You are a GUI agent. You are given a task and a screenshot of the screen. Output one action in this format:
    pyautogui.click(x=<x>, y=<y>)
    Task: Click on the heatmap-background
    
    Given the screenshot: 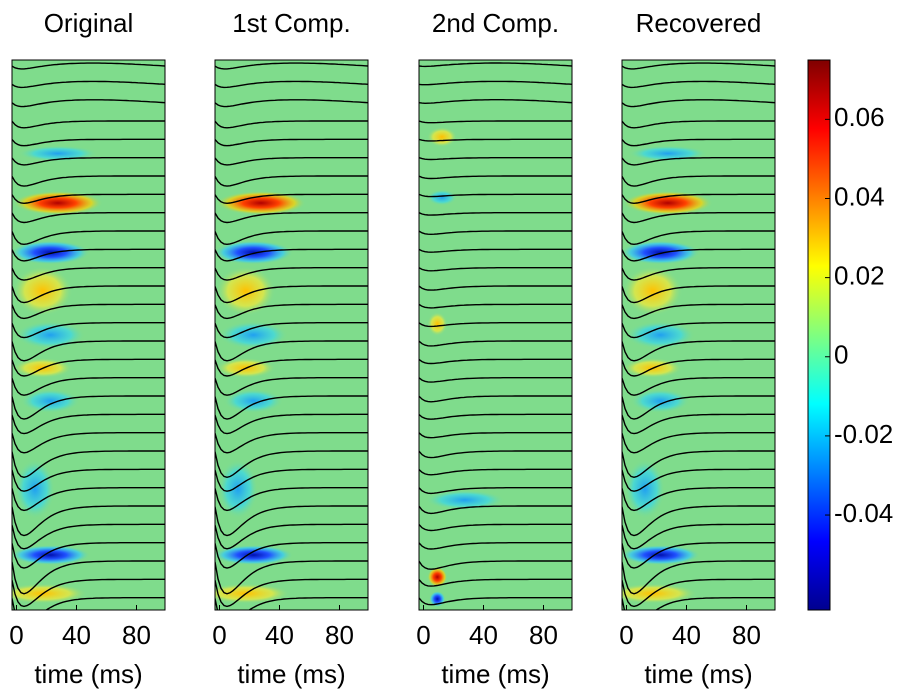 What is the action you would take?
    pyautogui.click(x=495, y=335)
    